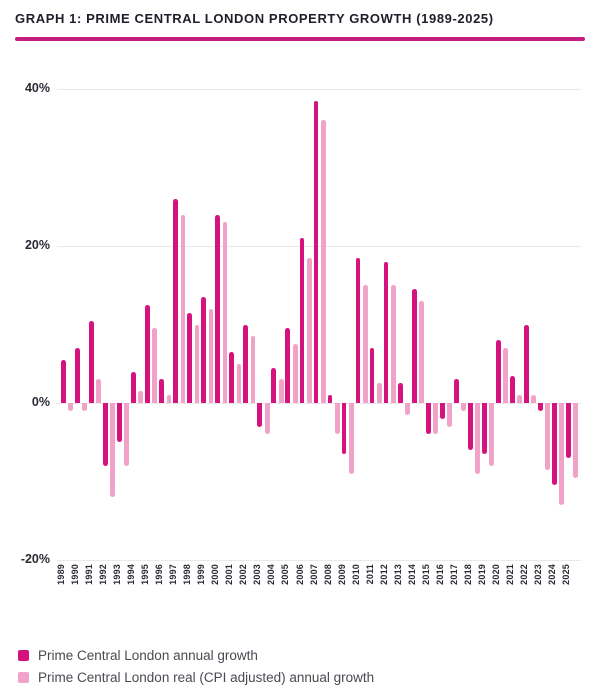 The width and height of the screenshot is (600, 700). What do you see at coordinates (61, 574) in the screenshot?
I see `x-tick-label-1989: 1989` at bounding box center [61, 574].